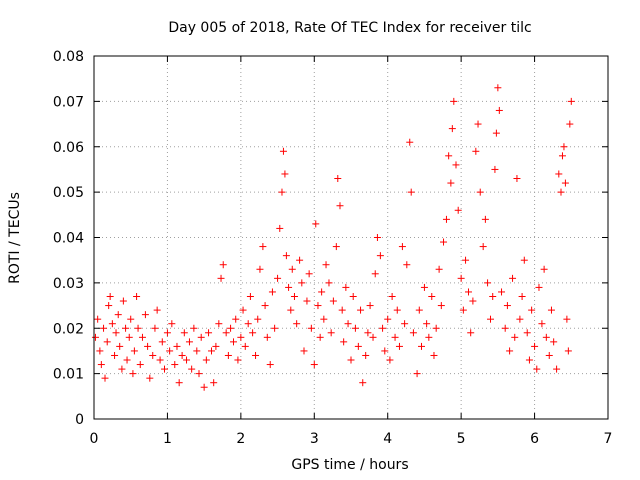  What do you see at coordinates (349, 465) in the screenshot?
I see `x-axis-label: GPS time / hours` at bounding box center [349, 465].